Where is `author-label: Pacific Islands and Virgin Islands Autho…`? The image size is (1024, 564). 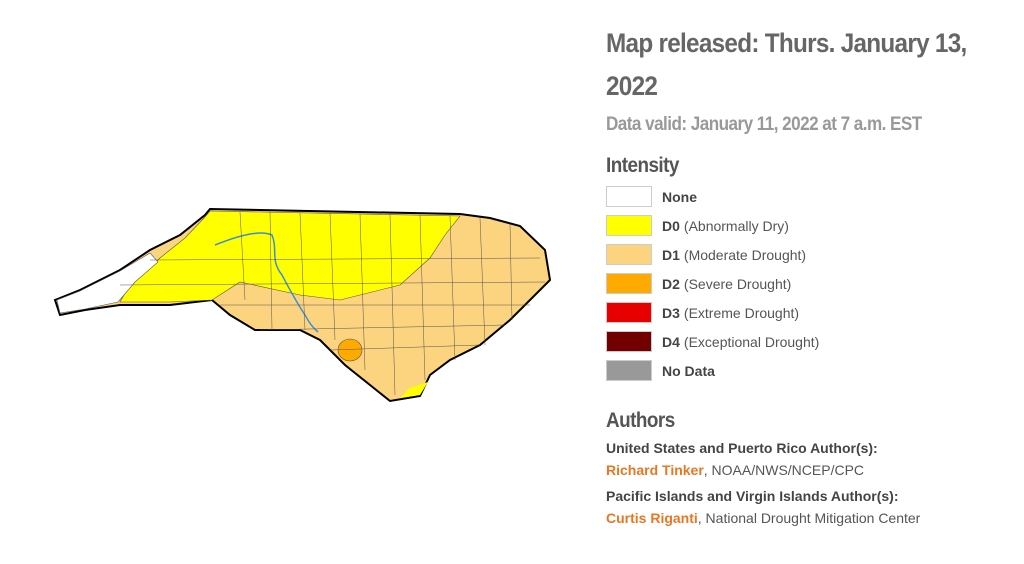 author-label: Pacific Islands and Virgin Islands Autho… is located at coordinates (752, 496).